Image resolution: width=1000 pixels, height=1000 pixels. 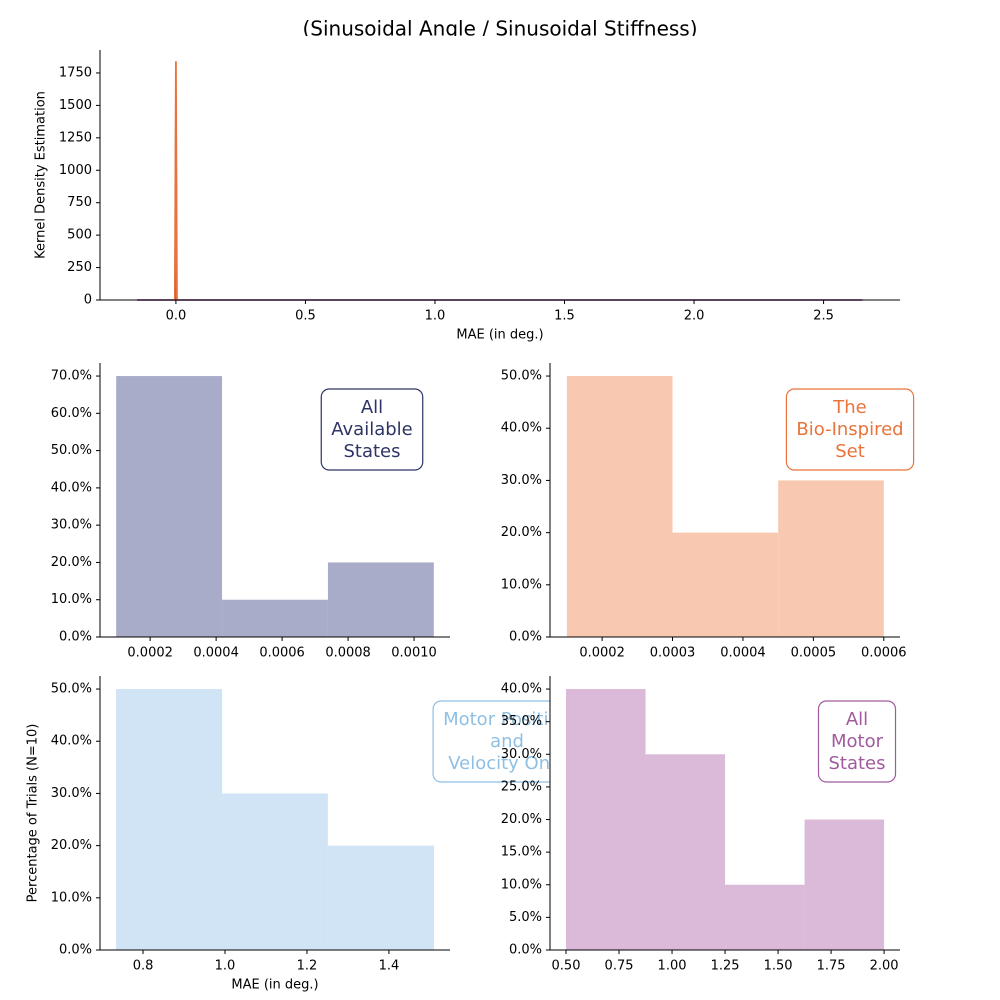 I want to click on y-tick-label: 1250, so click(x=75, y=137).